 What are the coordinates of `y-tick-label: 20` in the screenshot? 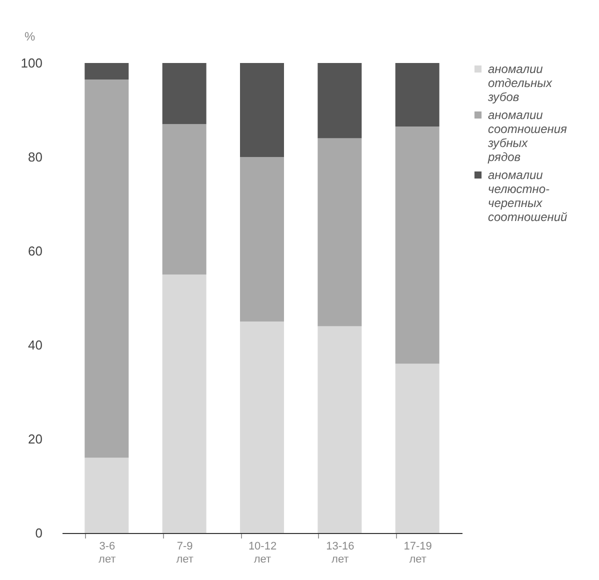 It's located at (35, 439).